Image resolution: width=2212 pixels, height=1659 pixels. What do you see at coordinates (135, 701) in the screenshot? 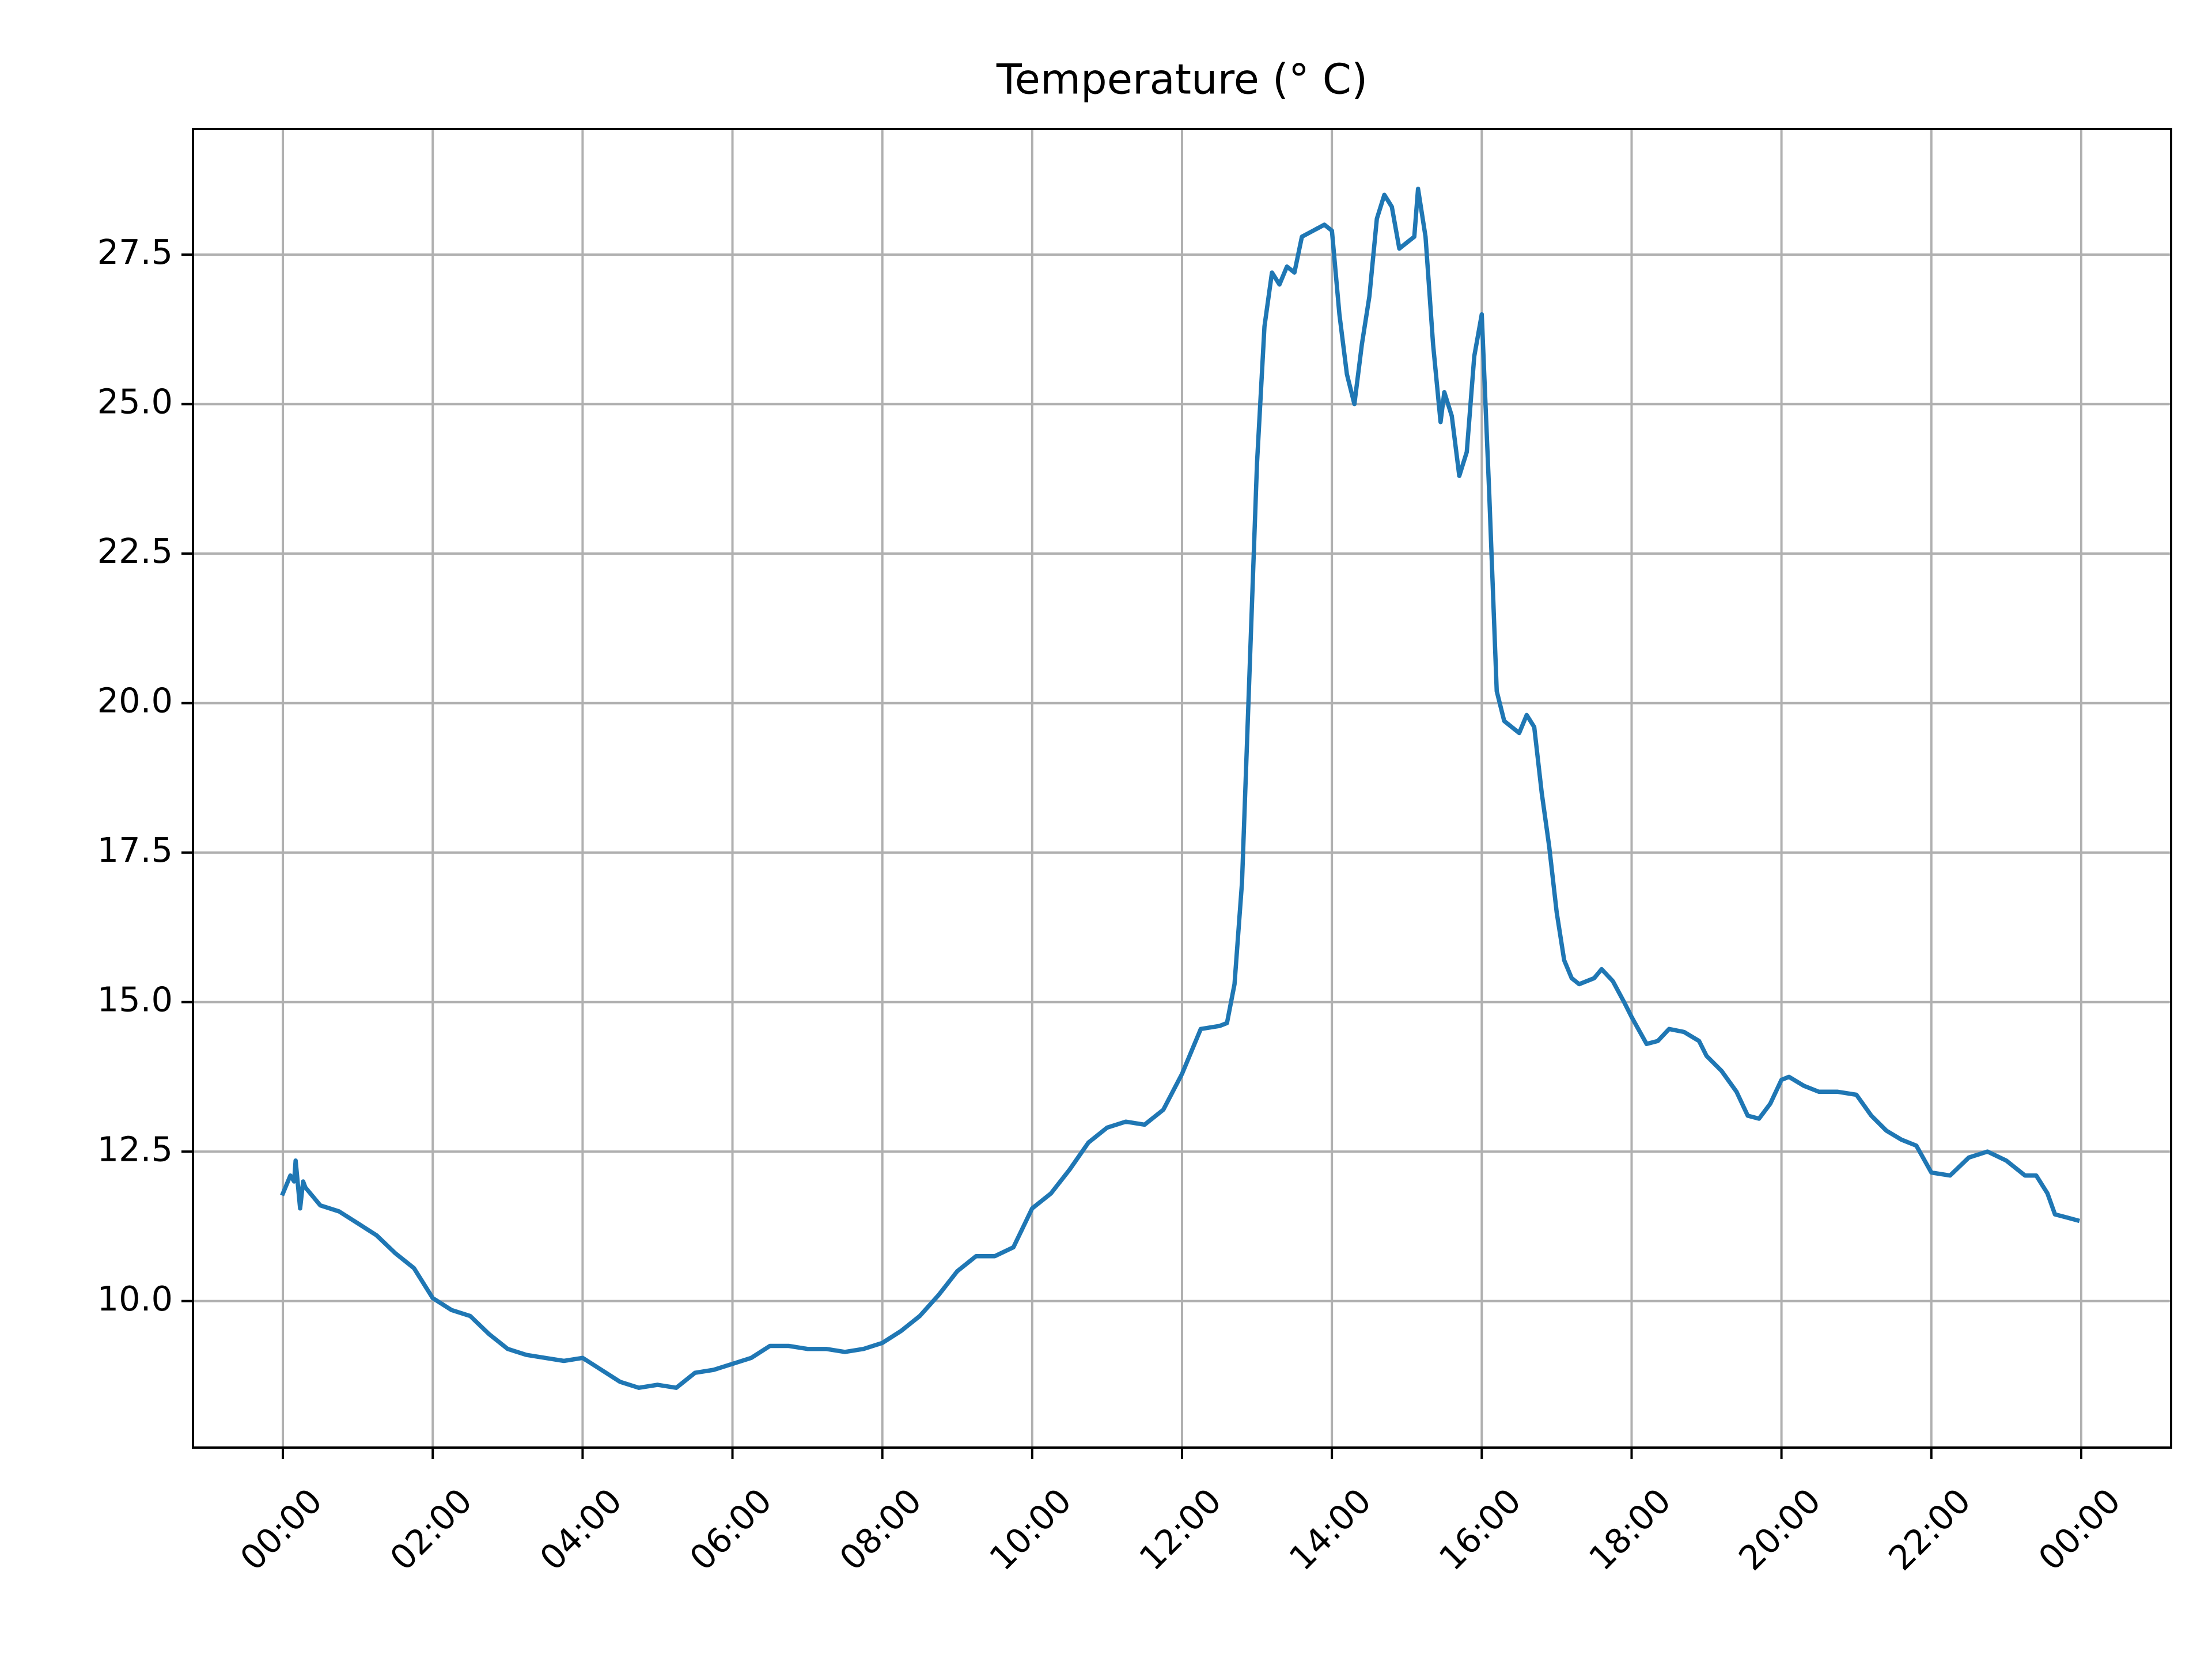
I see `y-tick-label: 20.0` at bounding box center [135, 701].